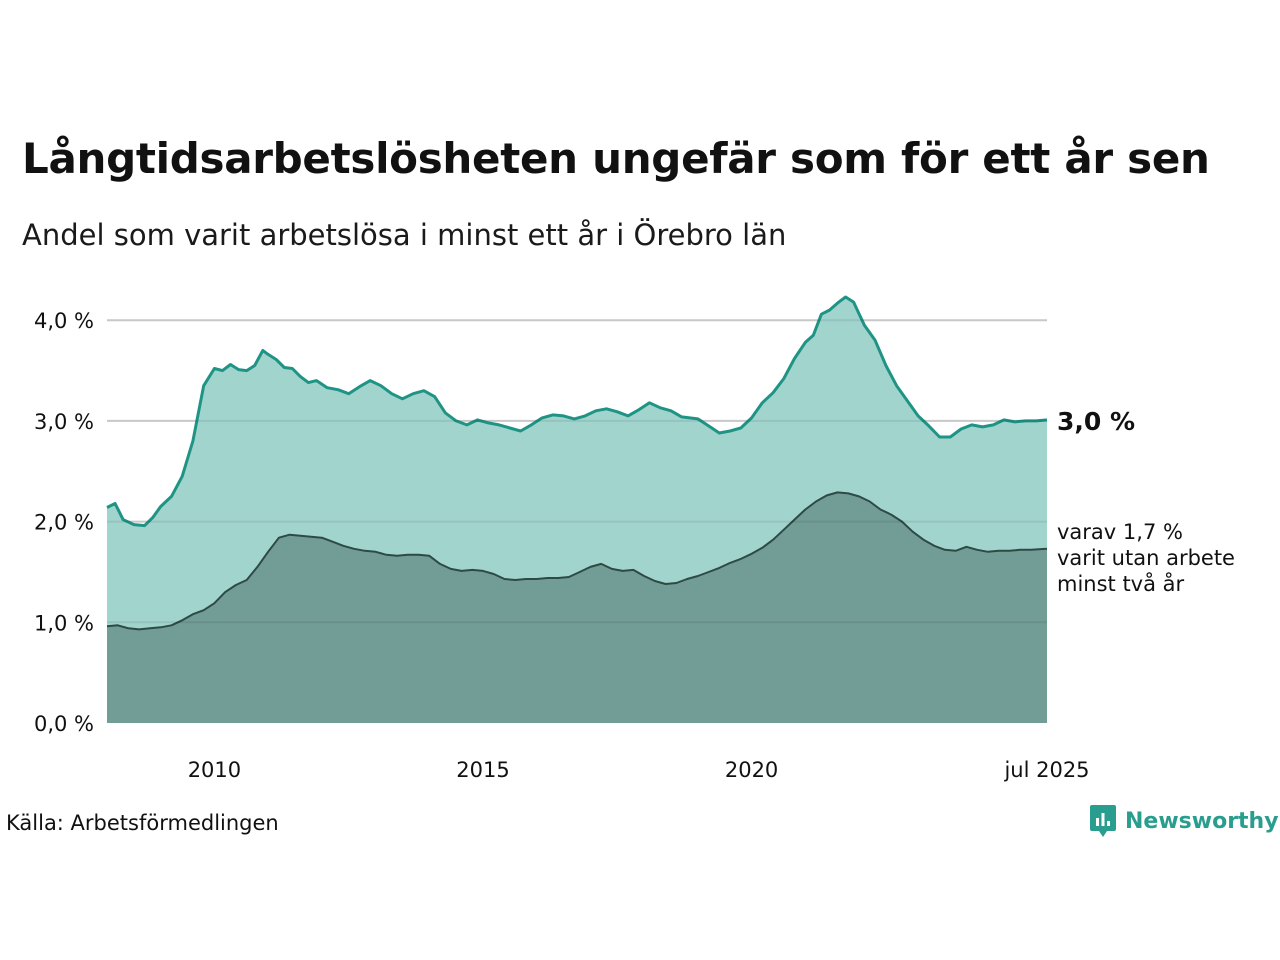  What do you see at coordinates (1121, 583) in the screenshot?
I see `series-end-label-longterm-line: minst två år` at bounding box center [1121, 583].